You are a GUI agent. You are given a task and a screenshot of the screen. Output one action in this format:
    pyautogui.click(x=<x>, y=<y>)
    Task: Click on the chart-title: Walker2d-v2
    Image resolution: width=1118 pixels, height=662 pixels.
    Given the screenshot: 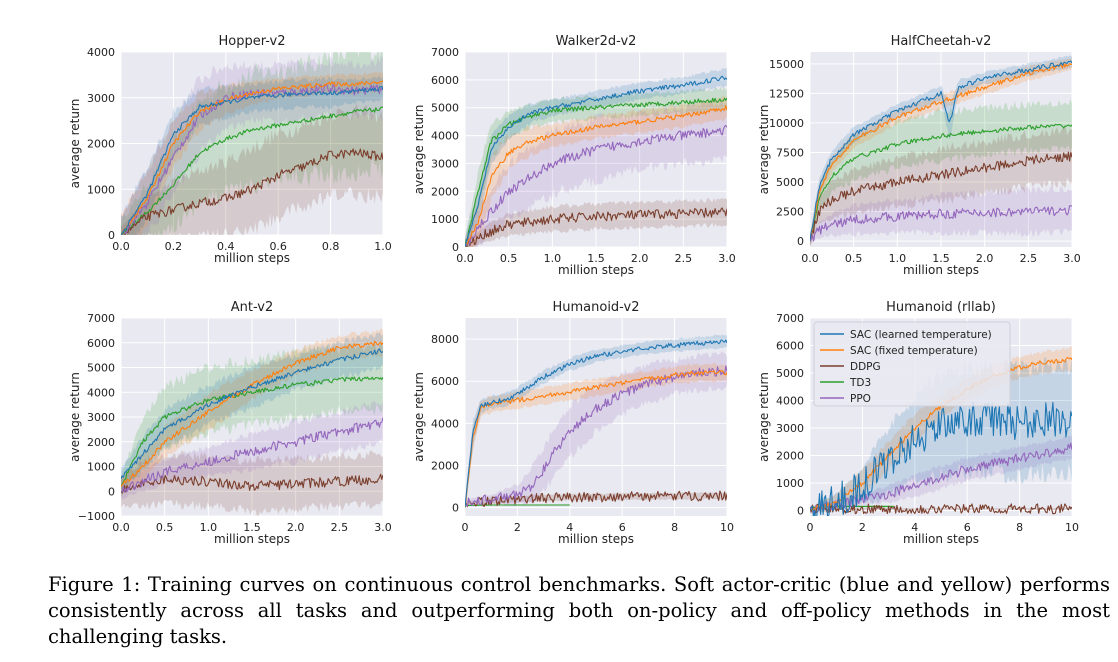 What is the action you would take?
    pyautogui.click(x=596, y=41)
    